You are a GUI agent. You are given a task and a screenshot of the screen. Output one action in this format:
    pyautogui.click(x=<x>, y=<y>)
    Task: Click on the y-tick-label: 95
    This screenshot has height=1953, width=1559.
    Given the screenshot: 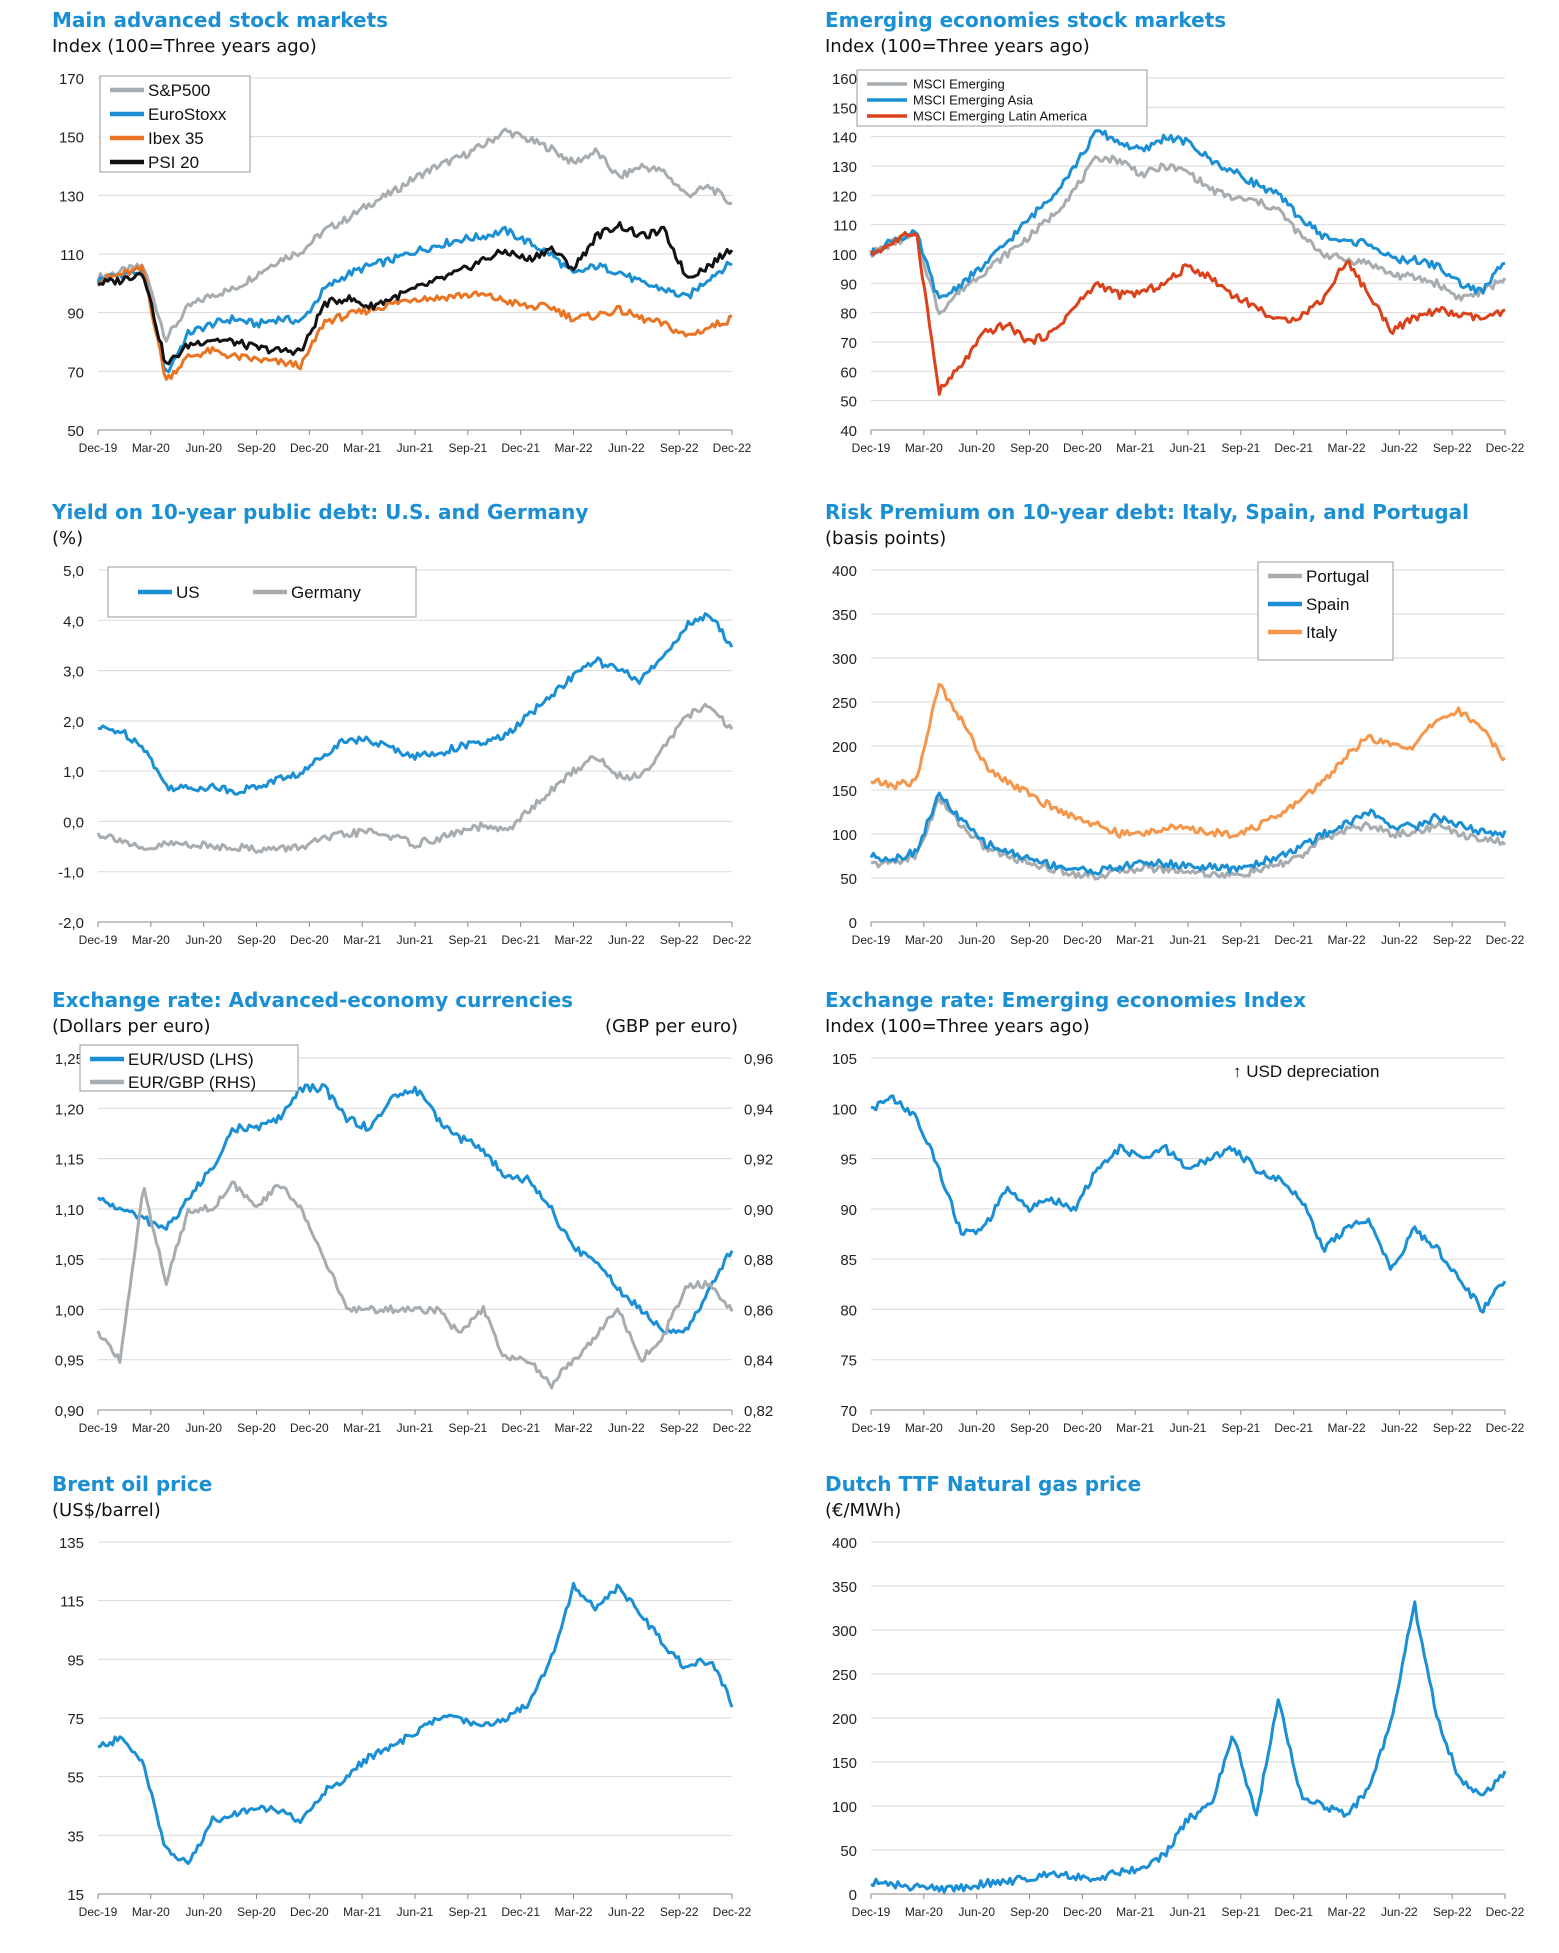 What is the action you would take?
    pyautogui.click(x=75, y=1660)
    